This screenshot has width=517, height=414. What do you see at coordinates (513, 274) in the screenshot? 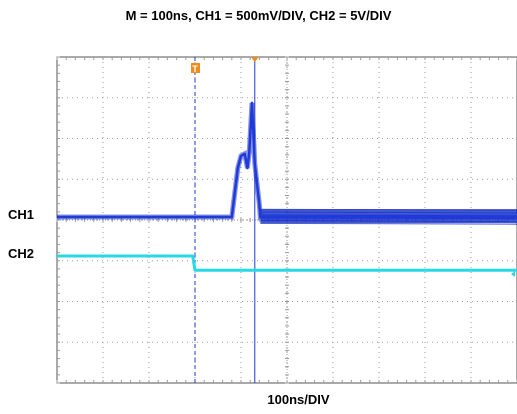
I see `ch2-offset-indicator-icon` at bounding box center [513, 274].